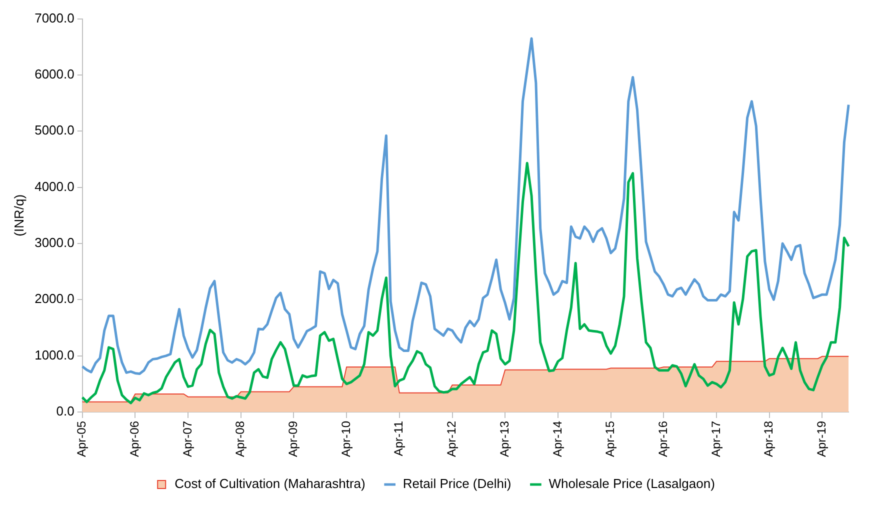 The width and height of the screenshot is (874, 509). I want to click on x-tick-label: Apr-16, so click(663, 439).